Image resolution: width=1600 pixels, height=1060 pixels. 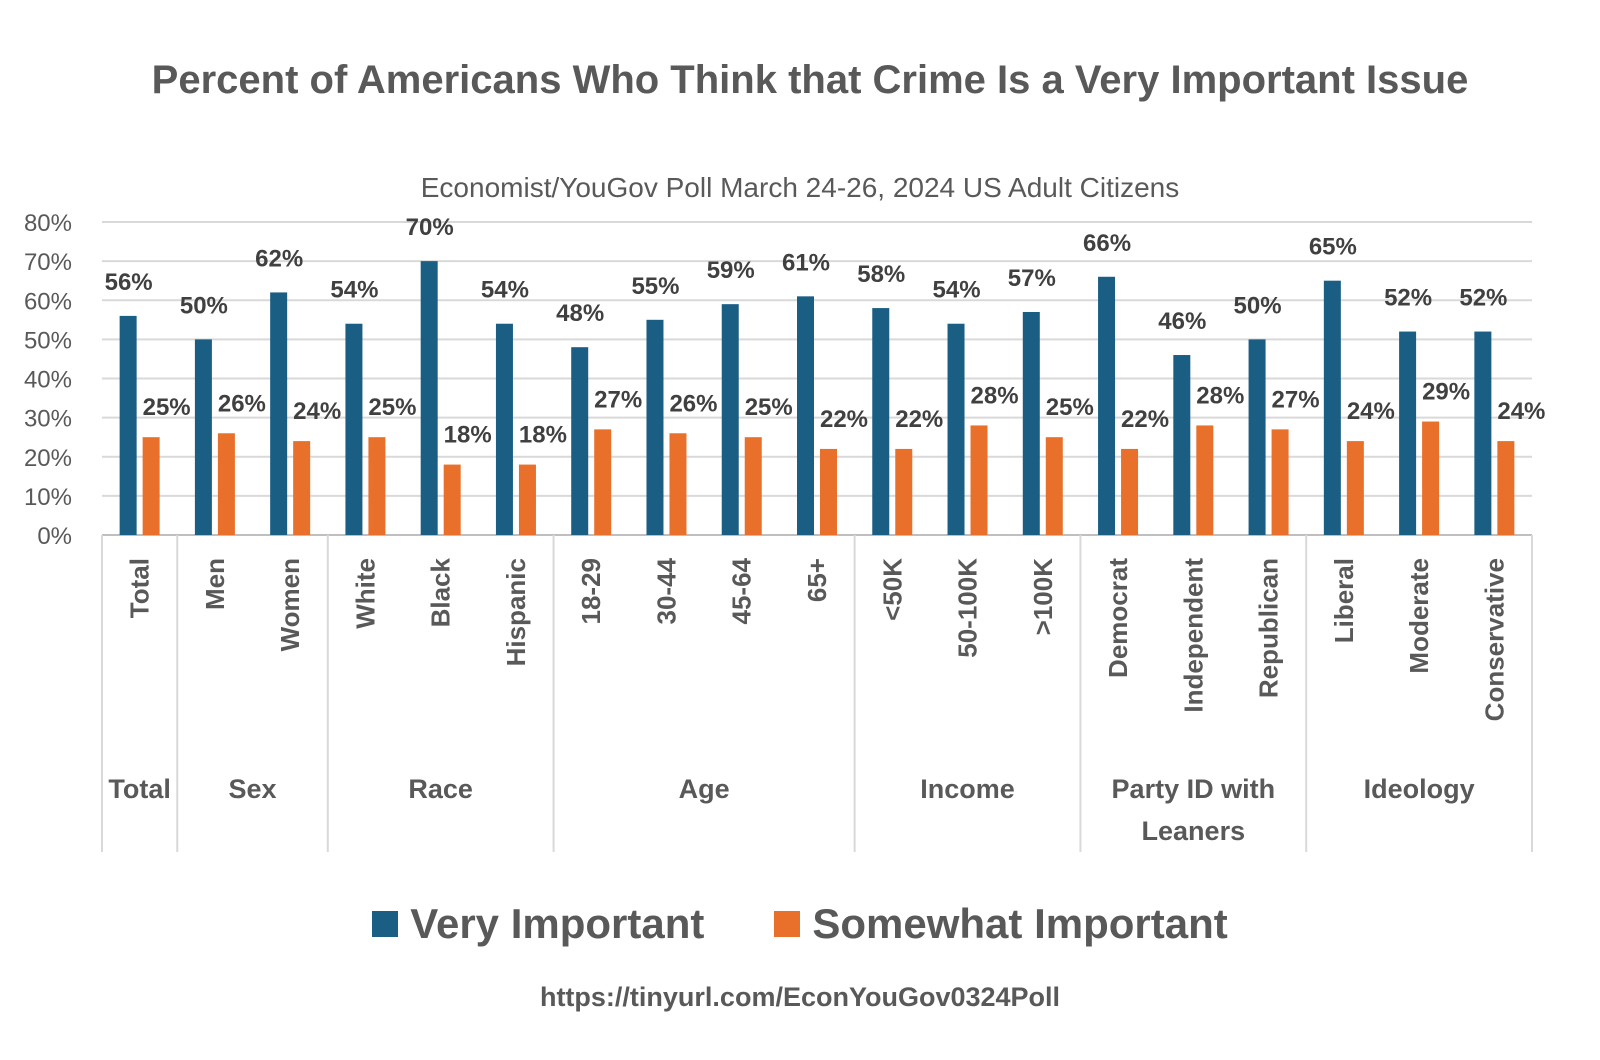 What do you see at coordinates (1344, 600) in the screenshot?
I see `category-label: Liberal` at bounding box center [1344, 600].